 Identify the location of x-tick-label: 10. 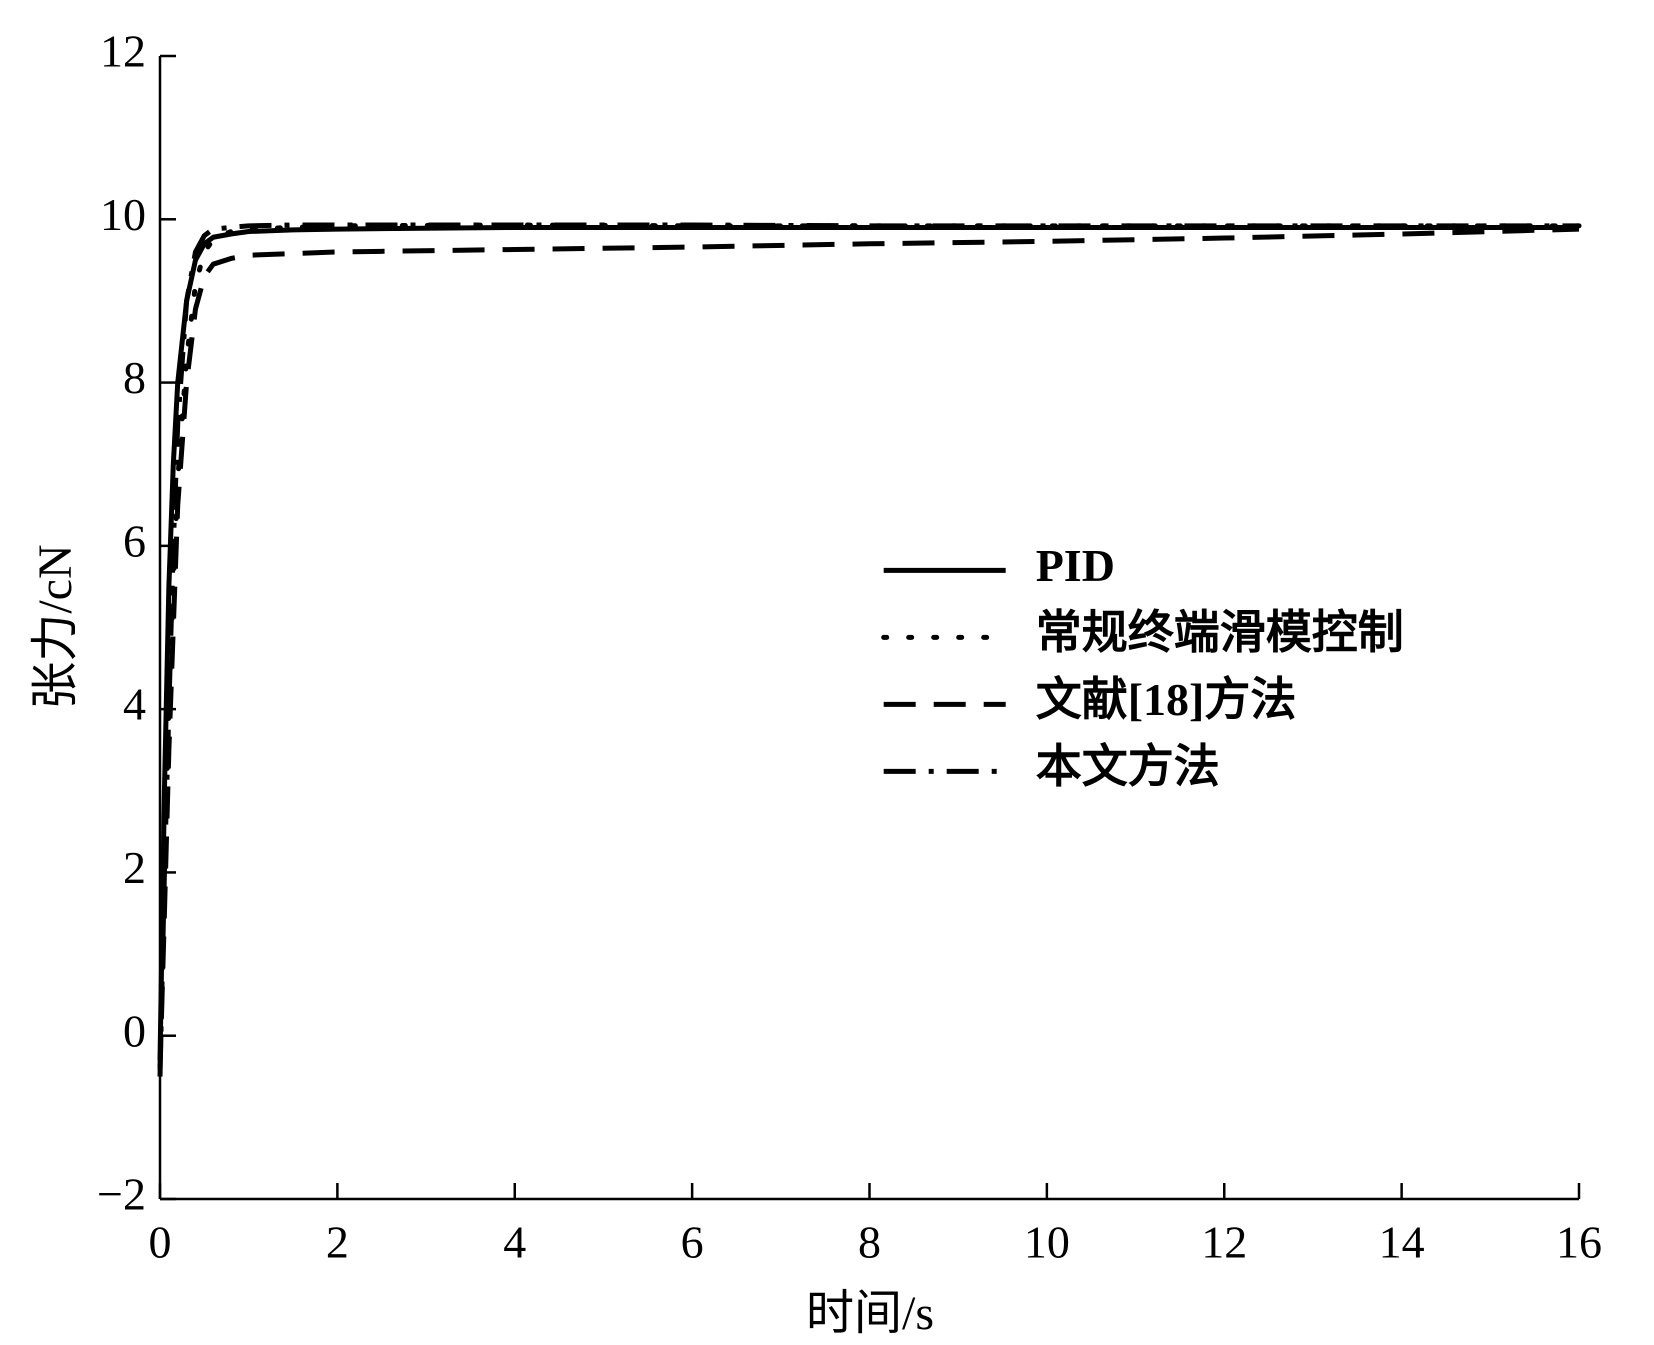
(1047, 1242).